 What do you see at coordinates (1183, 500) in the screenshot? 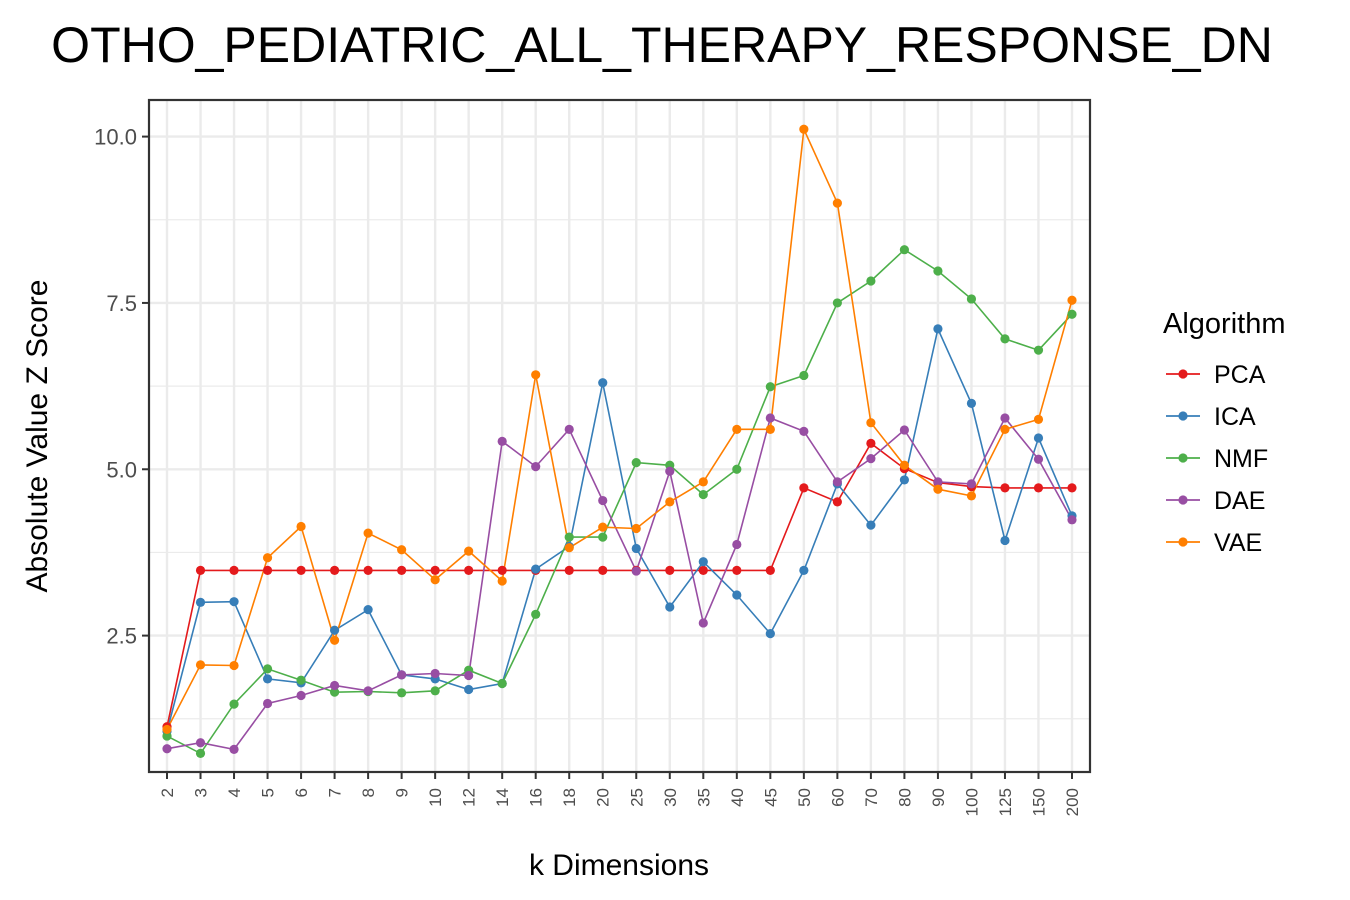
I see `legend-key-point-dae` at bounding box center [1183, 500].